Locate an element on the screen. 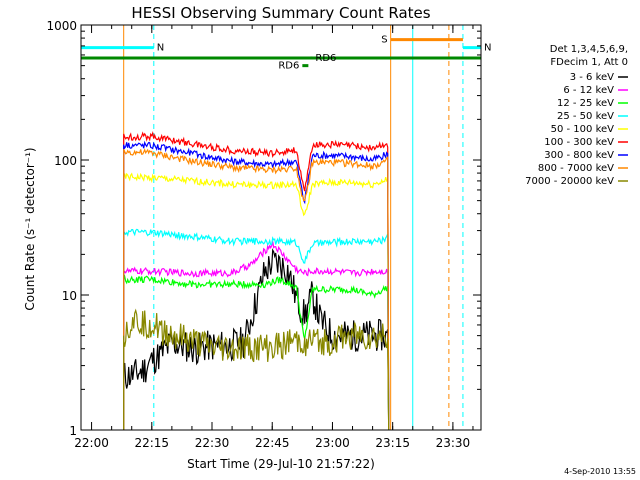 This screenshot has height=480, width=640. x-tick-label-5: 23:15 is located at coordinates (392, 443).